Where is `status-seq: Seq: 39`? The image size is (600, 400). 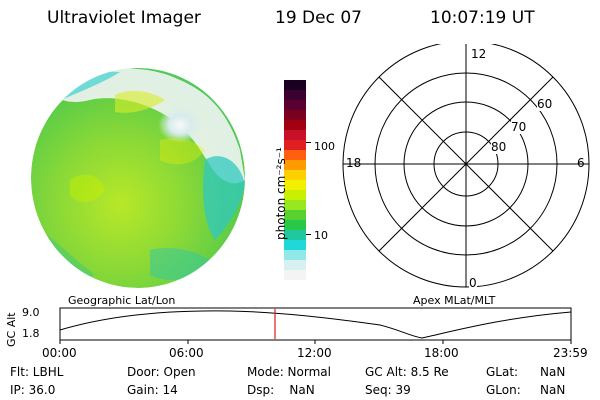
status-seq: Seq: 39 is located at coordinates (388, 390).